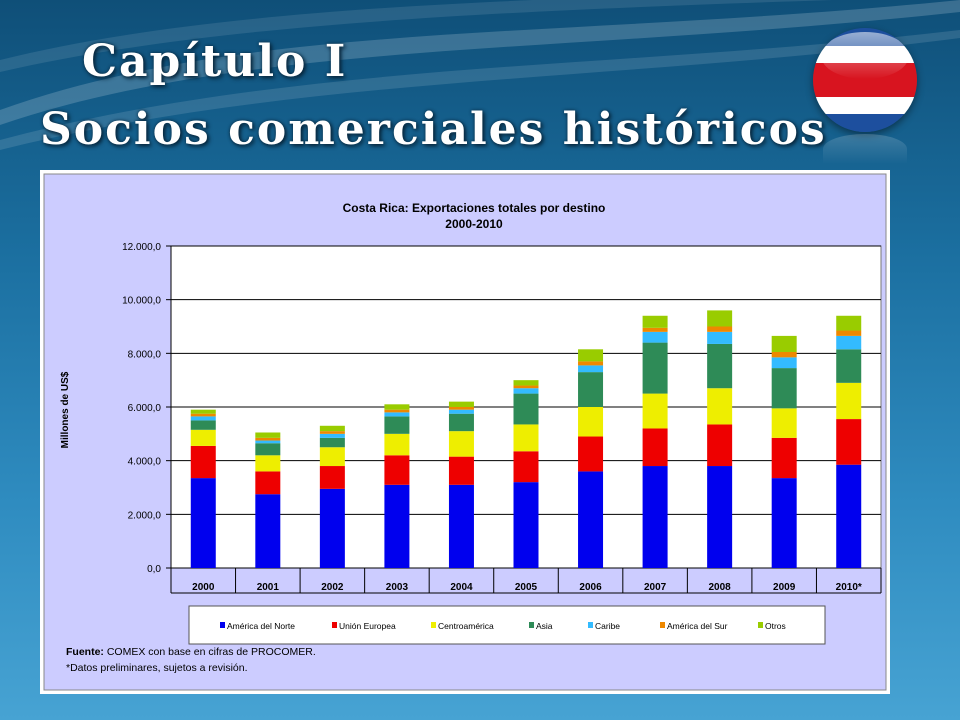 The width and height of the screenshot is (960, 720). I want to click on slide-subtitle: Socios comerciales históricos, so click(433, 129).